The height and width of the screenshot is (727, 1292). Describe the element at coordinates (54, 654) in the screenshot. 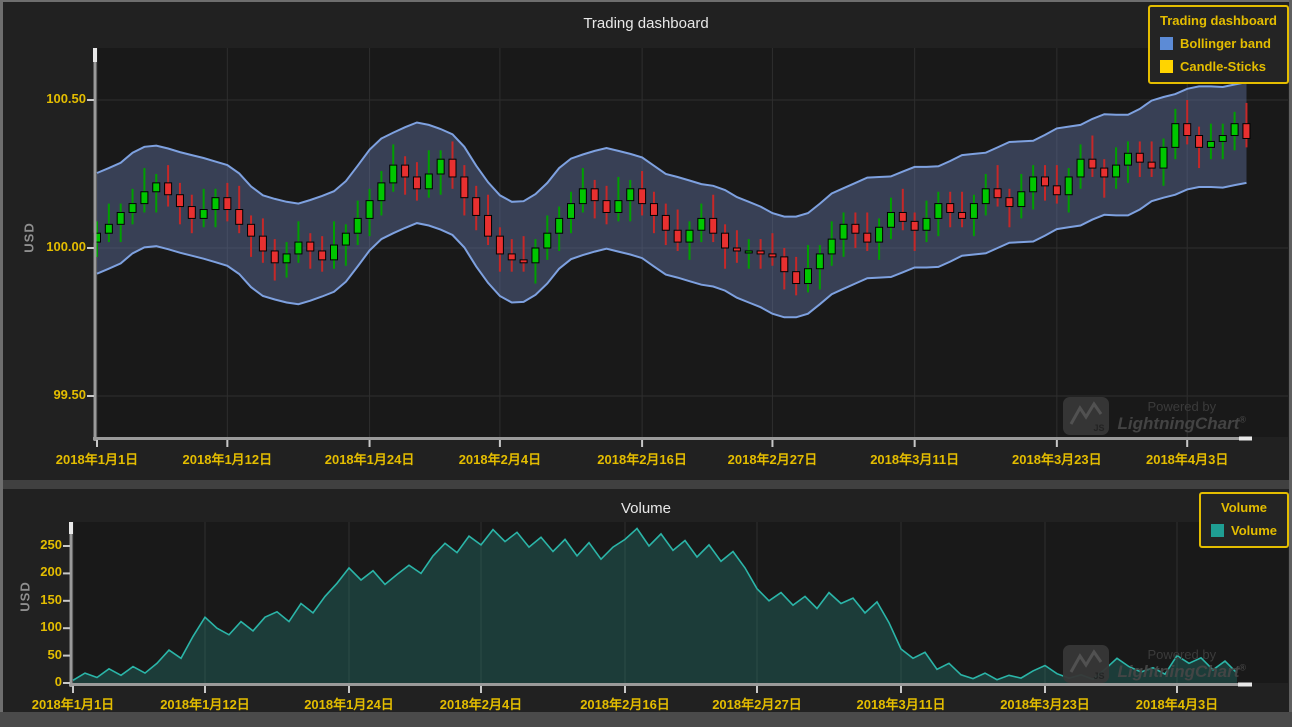

I see `y-tick-label: 50` at that location.